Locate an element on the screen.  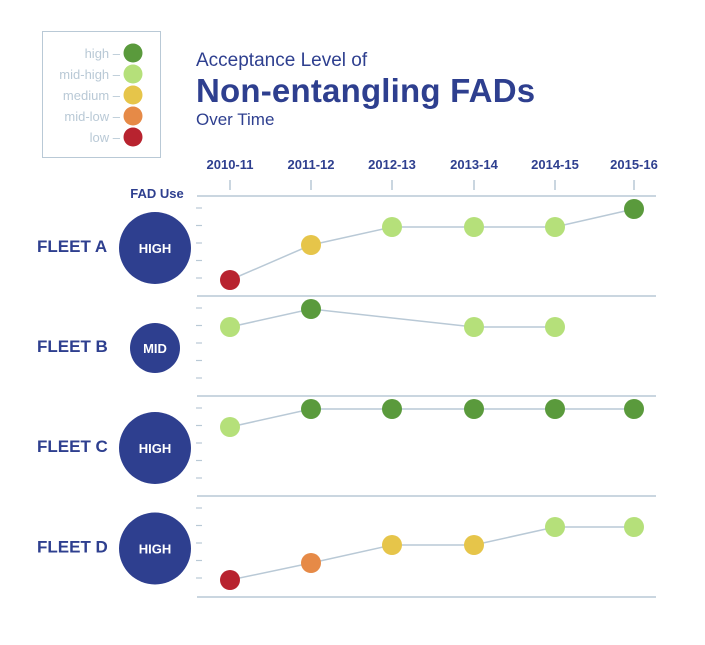
title-line-1: Acceptance Level of is located at coordinates (282, 60).